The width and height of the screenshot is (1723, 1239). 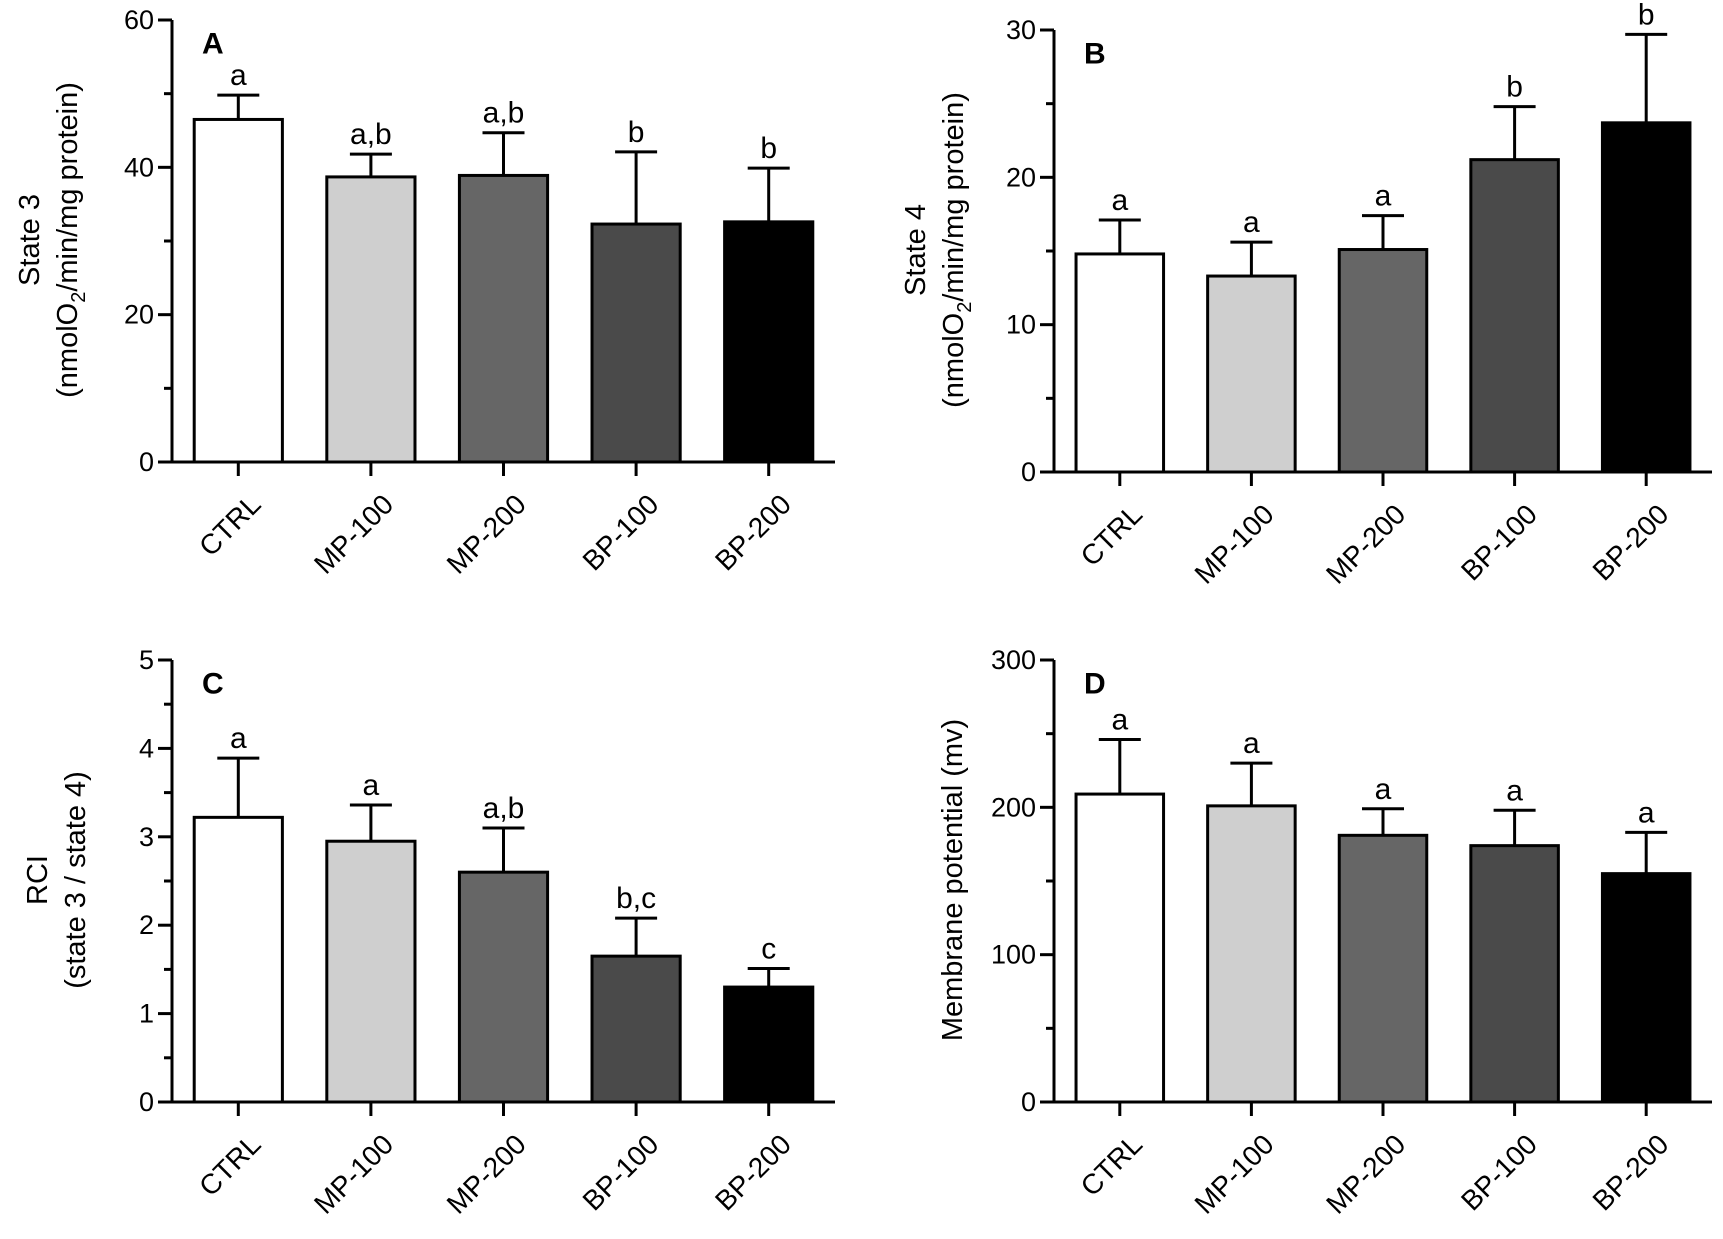 I want to click on y-tick-label: 1, so click(x=146, y=1014).